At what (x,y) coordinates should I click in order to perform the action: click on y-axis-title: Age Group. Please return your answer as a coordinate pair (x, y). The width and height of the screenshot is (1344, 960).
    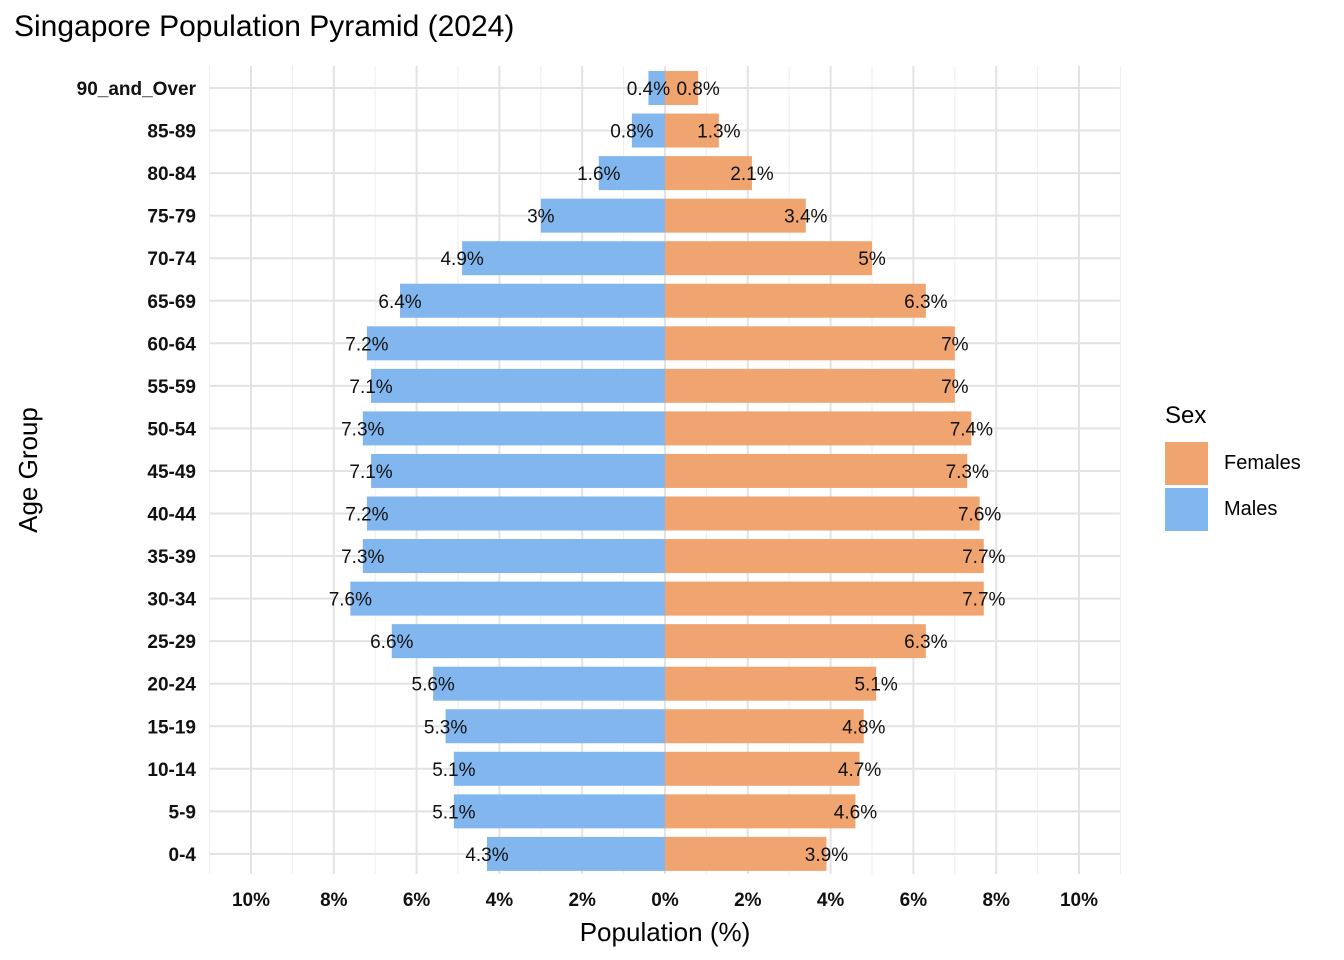
    Looking at the image, I should click on (28, 470).